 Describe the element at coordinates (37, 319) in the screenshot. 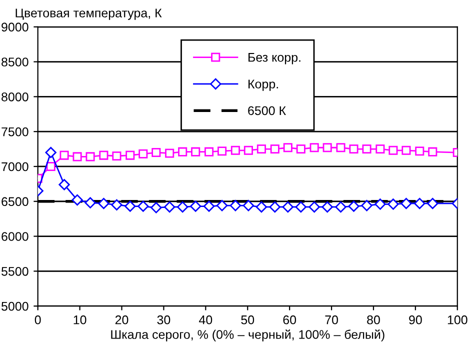

I see `x-tick-label: 0` at that location.